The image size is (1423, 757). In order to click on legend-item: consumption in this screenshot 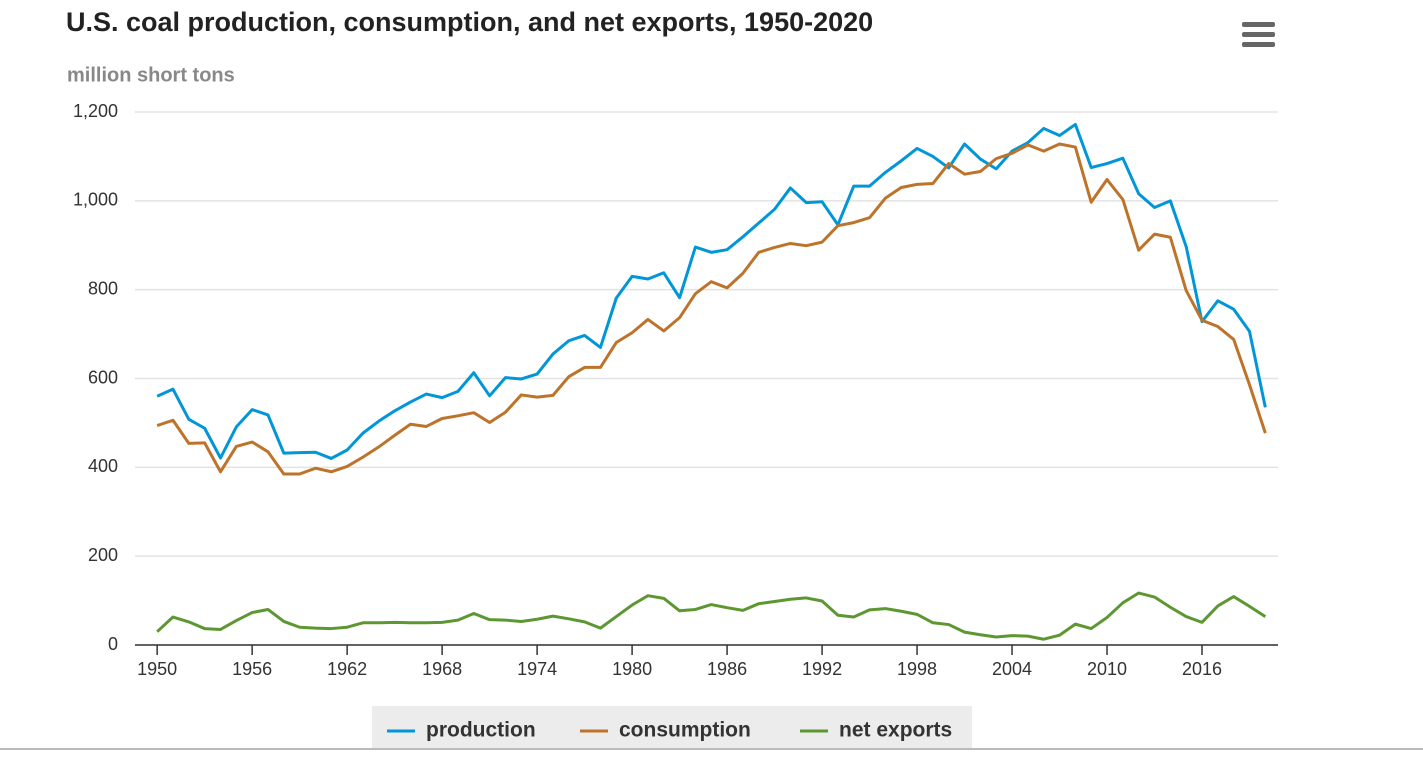, I will do `click(665, 730)`.